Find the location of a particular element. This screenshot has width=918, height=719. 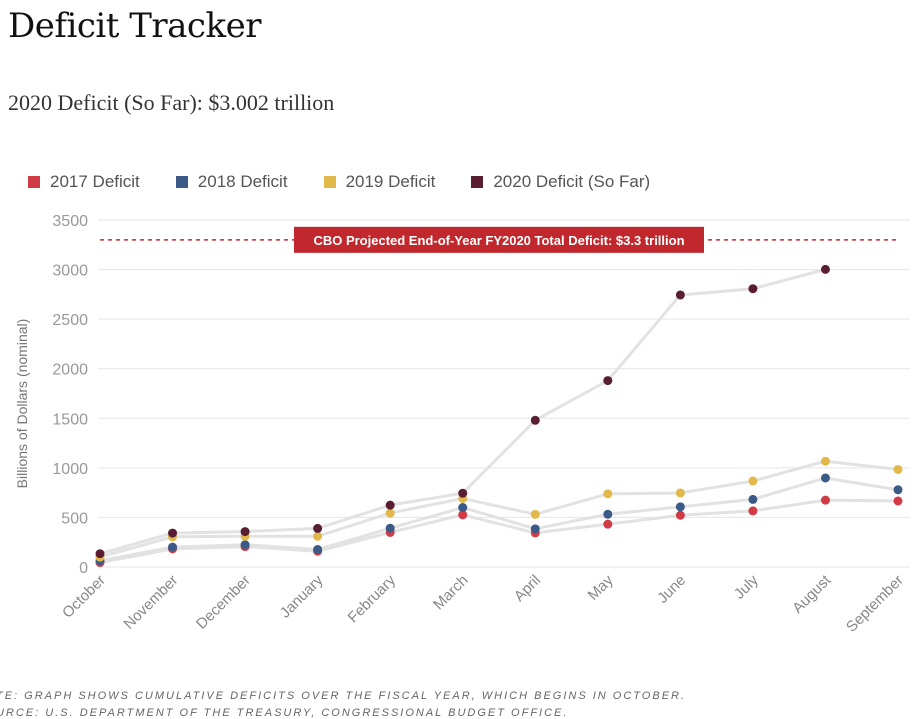

y-tick-label: 1000 is located at coordinates (70, 469).